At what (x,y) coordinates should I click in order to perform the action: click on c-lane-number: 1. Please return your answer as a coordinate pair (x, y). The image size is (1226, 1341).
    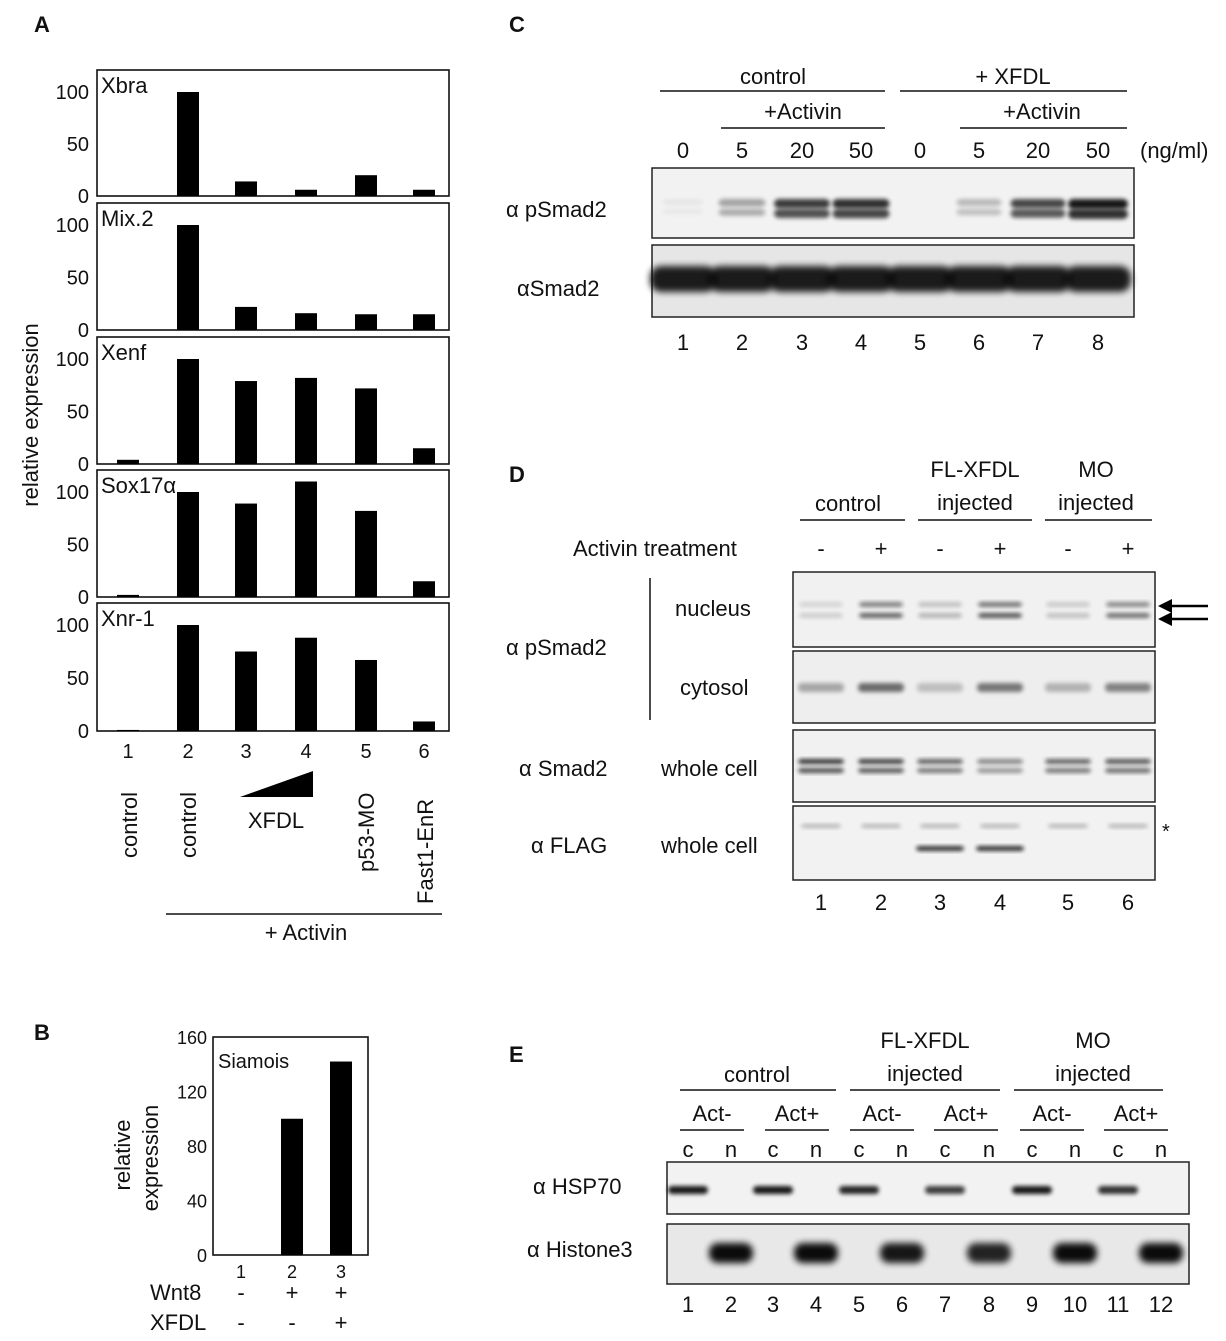
    Looking at the image, I should click on (683, 342).